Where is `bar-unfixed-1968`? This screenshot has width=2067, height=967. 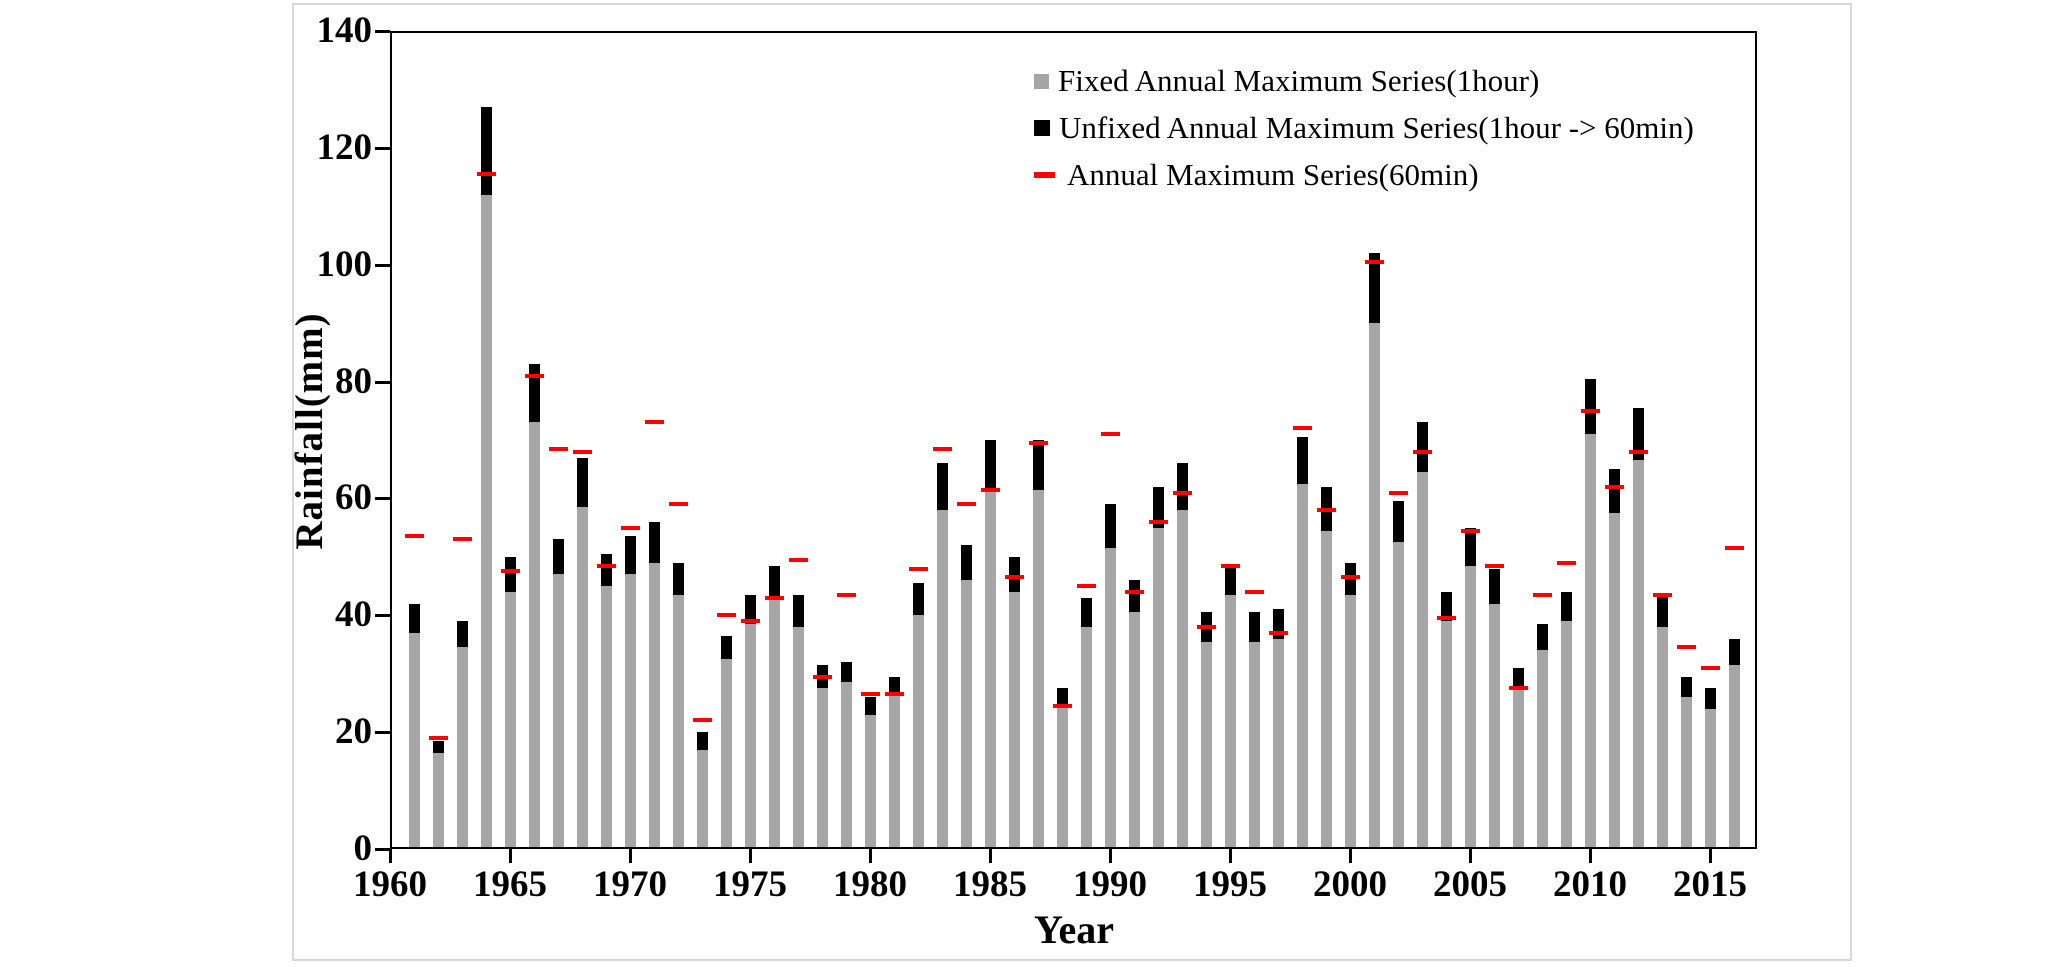 bar-unfixed-1968 is located at coordinates (582, 482).